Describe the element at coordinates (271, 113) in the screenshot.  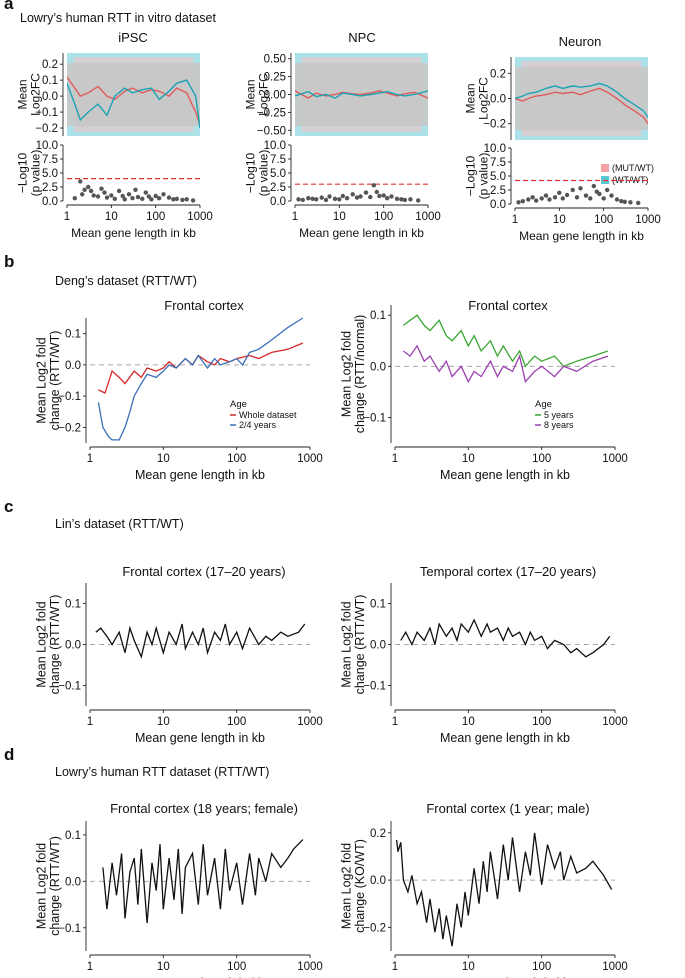
I see `a-npc-fc-ytick-label: −0.25` at that location.